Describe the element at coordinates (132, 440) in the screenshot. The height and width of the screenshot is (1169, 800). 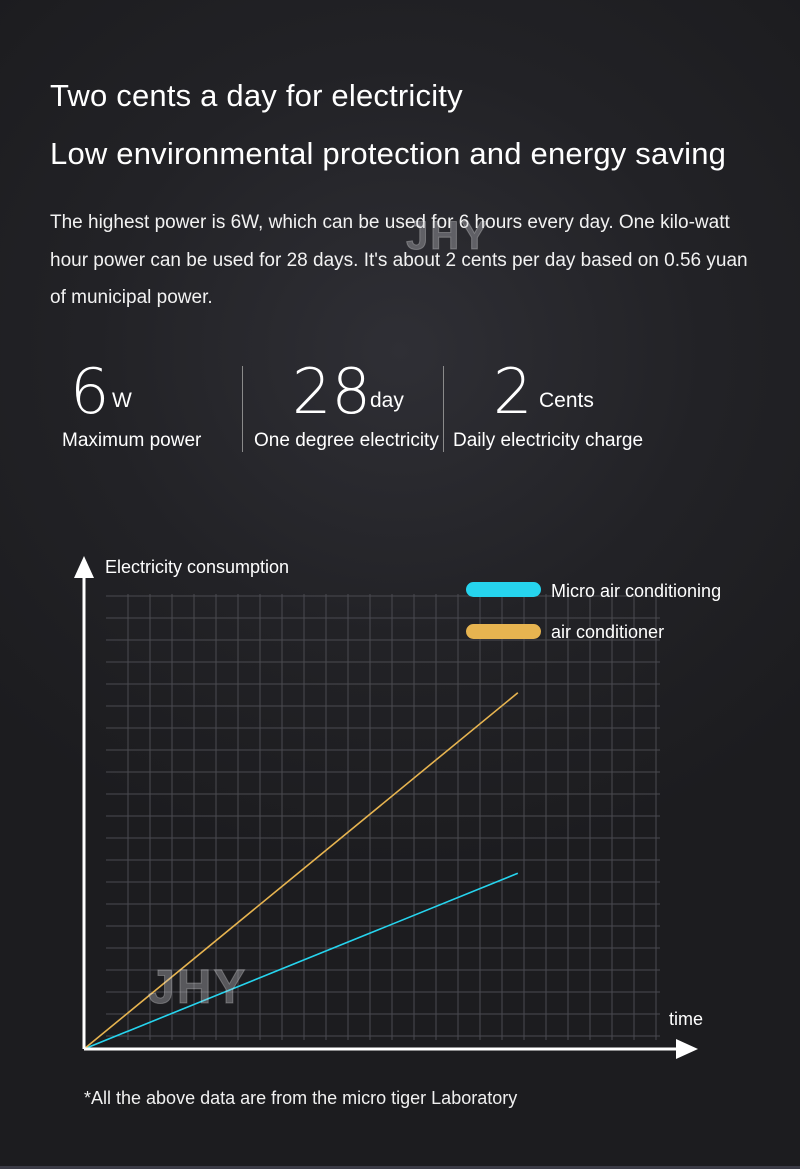
I see `stat-label: Maximum power` at that location.